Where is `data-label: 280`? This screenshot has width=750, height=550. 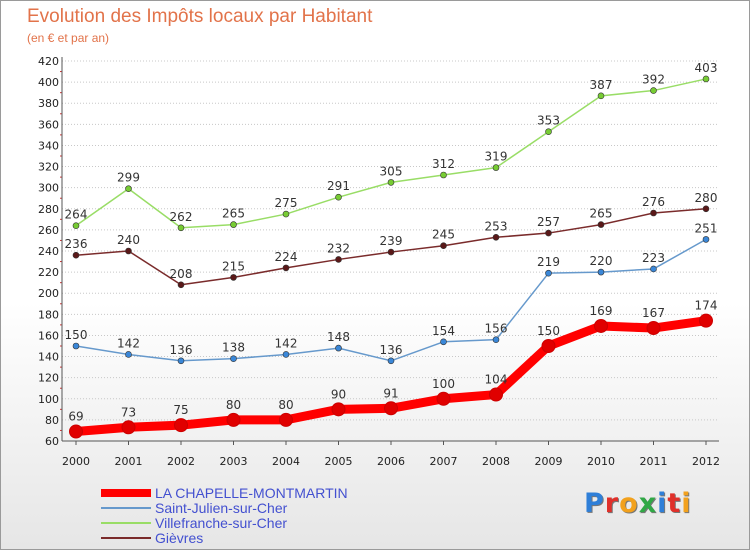 data-label: 280 is located at coordinates (706, 198).